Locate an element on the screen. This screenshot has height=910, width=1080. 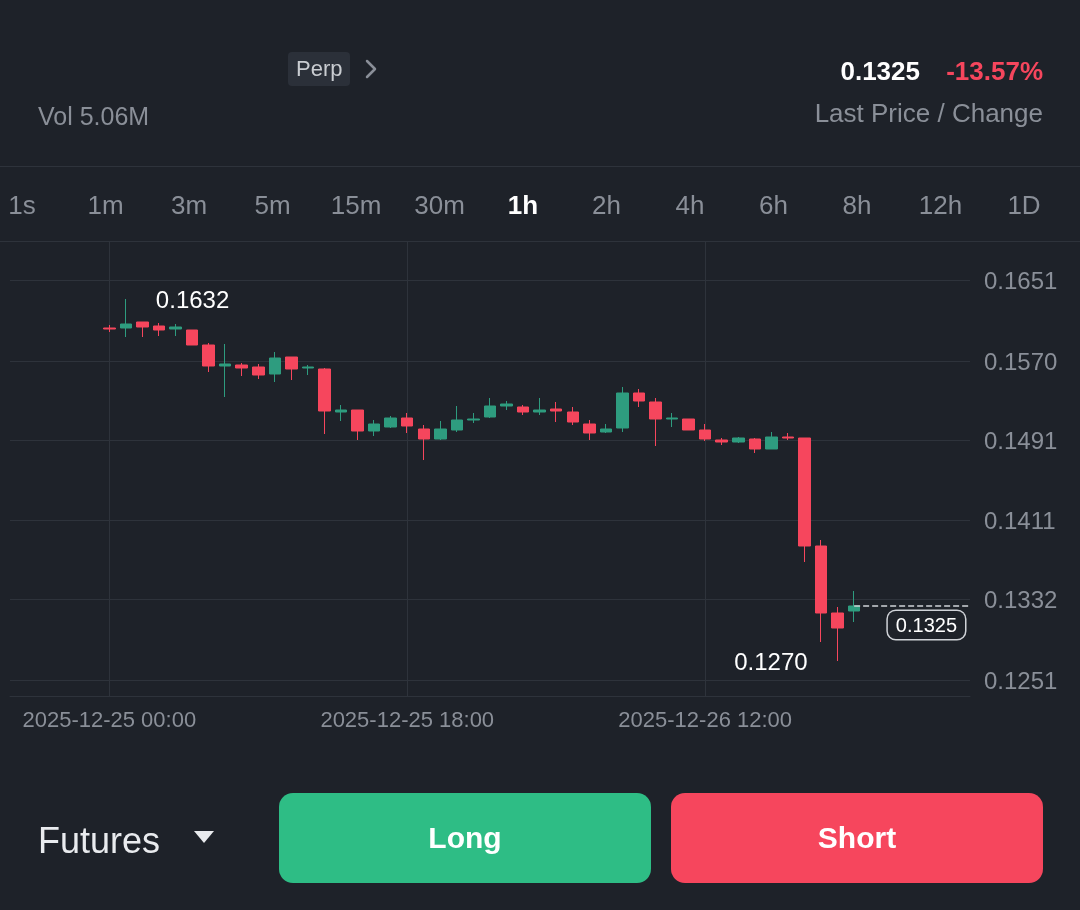
x-tick-label: 2025-12-25 18:00 is located at coordinates (407, 719).